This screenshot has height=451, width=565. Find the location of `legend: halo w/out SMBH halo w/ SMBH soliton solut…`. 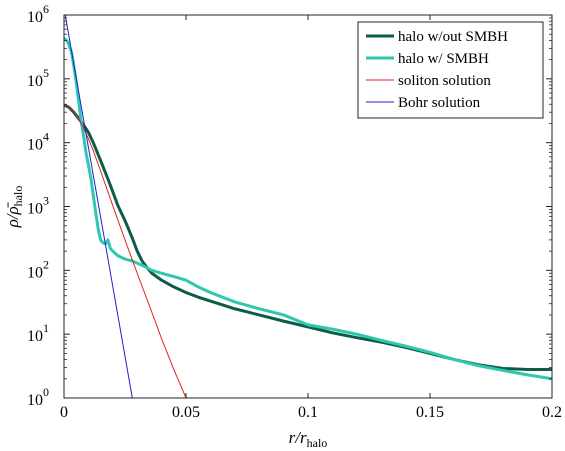

legend: halo w/out SMBH halo w/ SMBH soliton solut… is located at coordinates (450, 70).